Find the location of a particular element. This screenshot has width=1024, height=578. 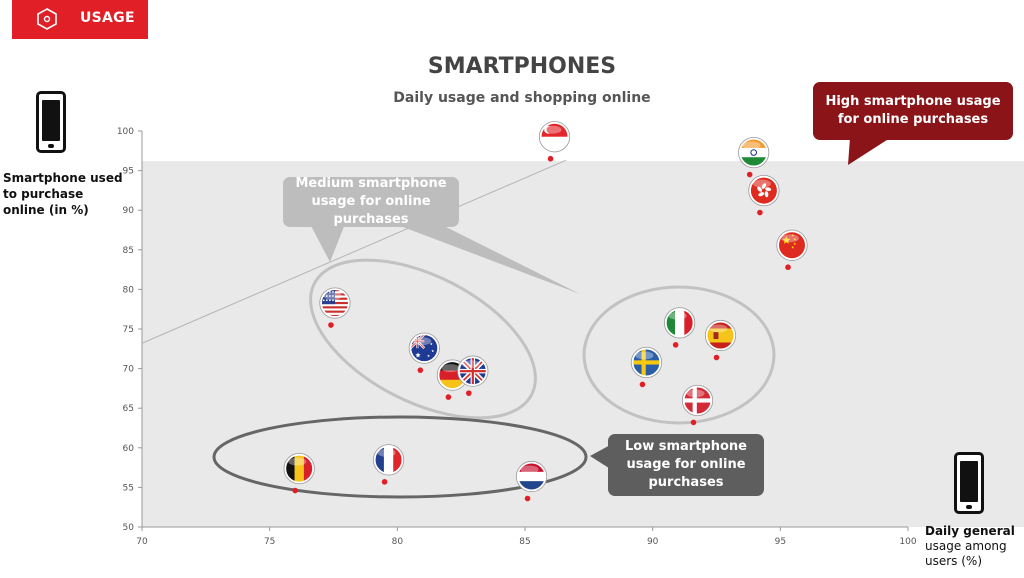

flag-india is located at coordinates (753, 152).